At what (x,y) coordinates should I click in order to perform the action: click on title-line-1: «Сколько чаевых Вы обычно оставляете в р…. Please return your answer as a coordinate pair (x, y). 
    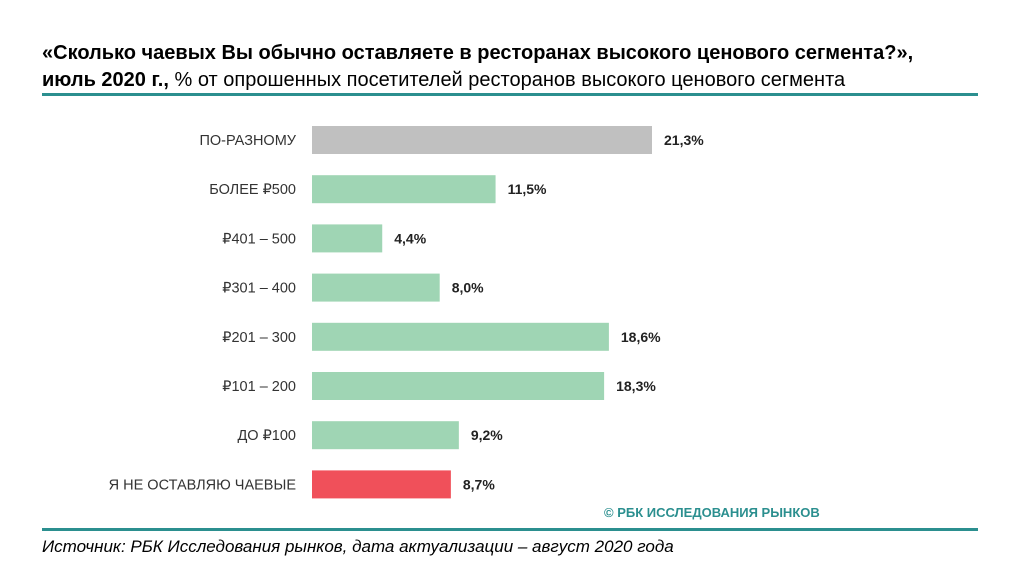
    Looking at the image, I should click on (478, 53).